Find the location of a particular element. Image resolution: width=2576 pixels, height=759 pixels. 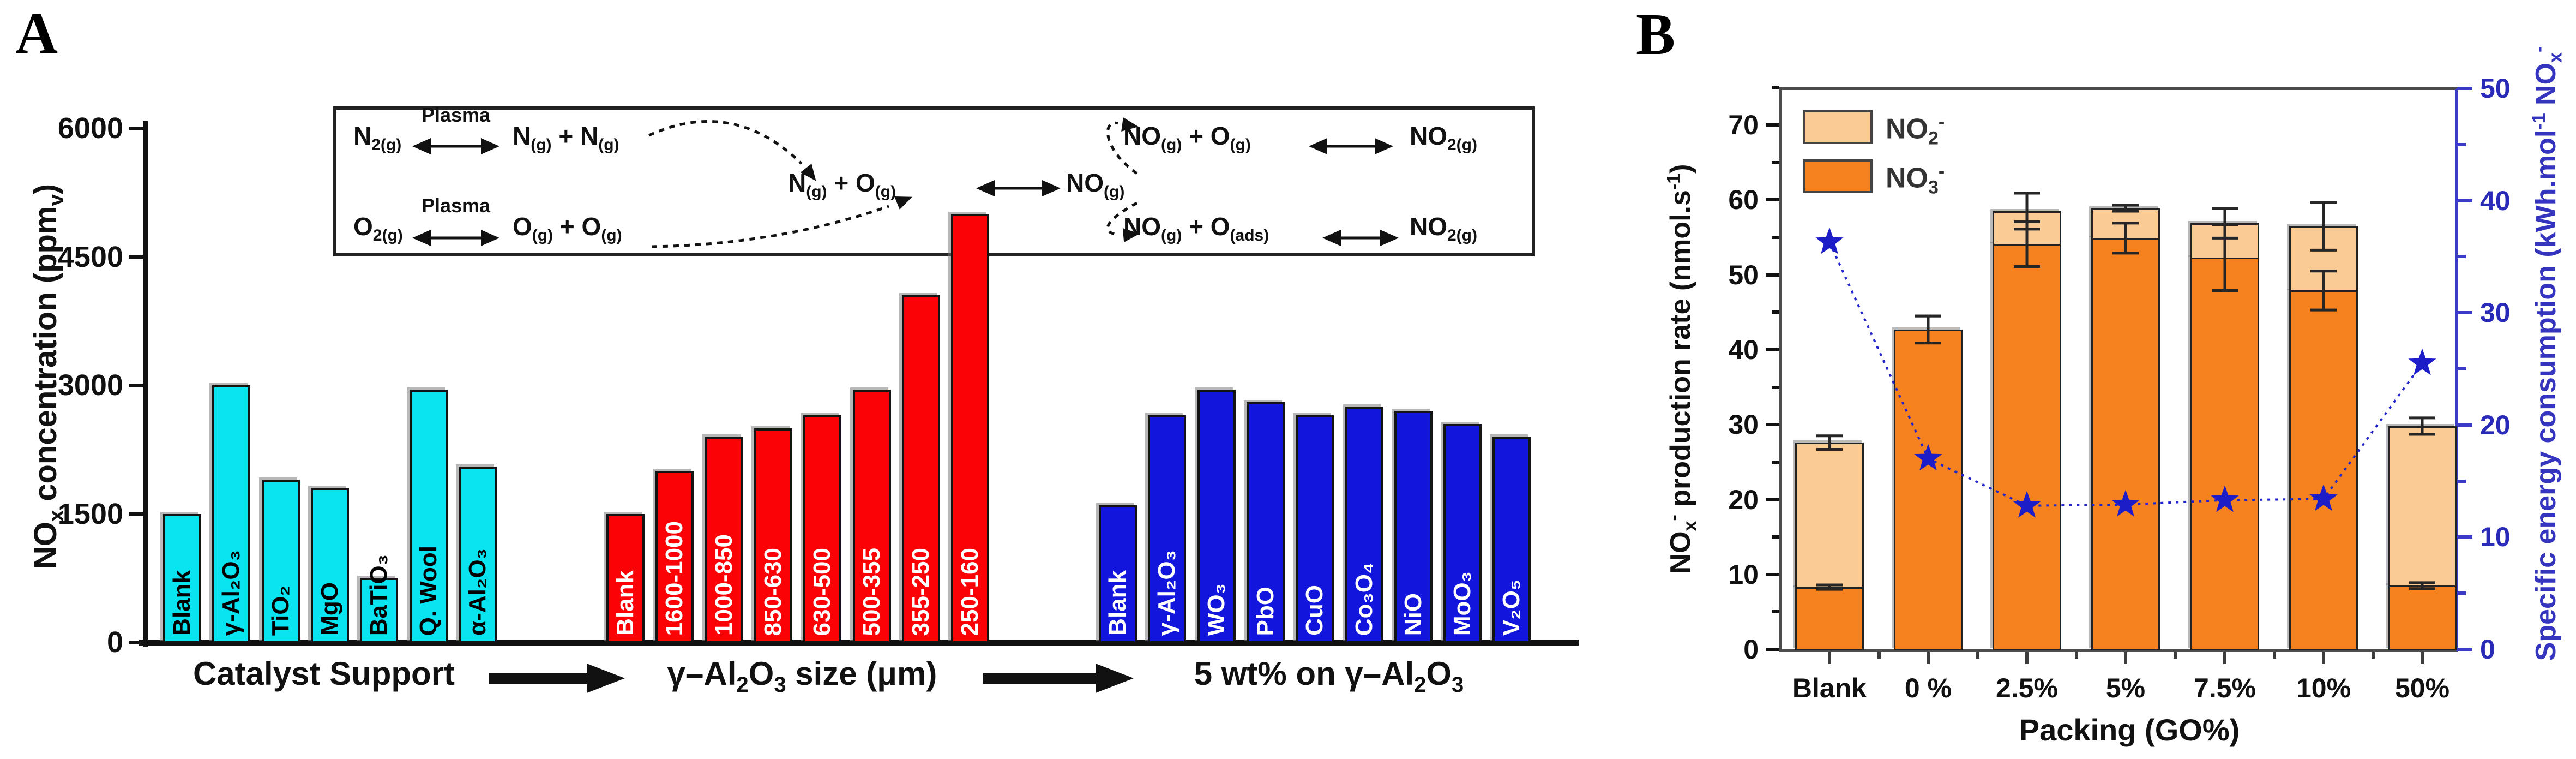

right-axis-tick-label: 40 is located at coordinates (2495, 200).